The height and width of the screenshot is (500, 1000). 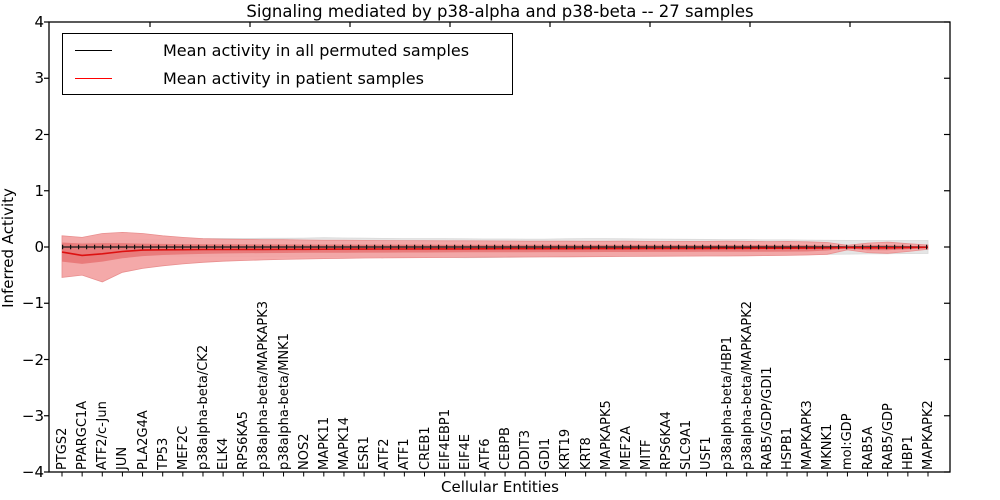 I want to click on y-tick-label: 4, so click(x=39, y=22).